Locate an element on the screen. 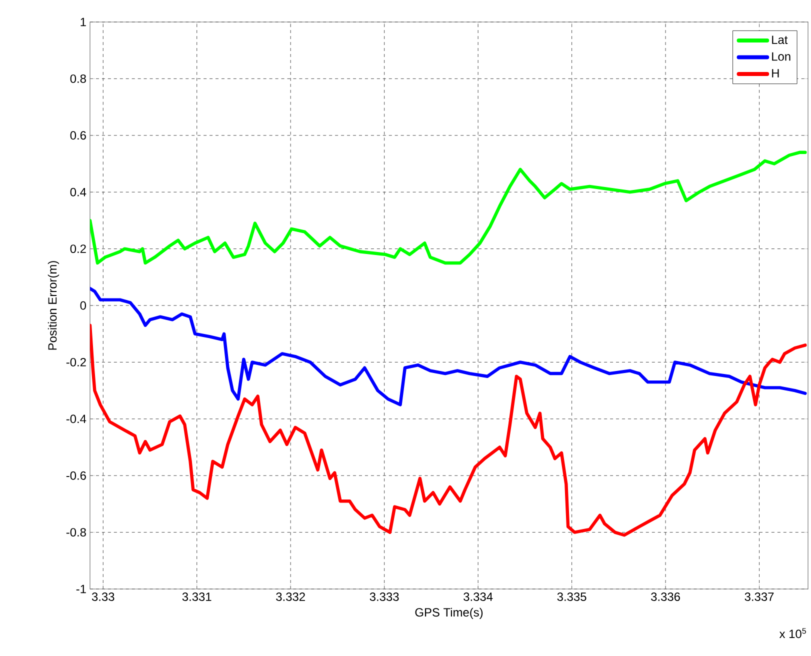  x-tick-label: 3.33 is located at coordinates (103, 596).